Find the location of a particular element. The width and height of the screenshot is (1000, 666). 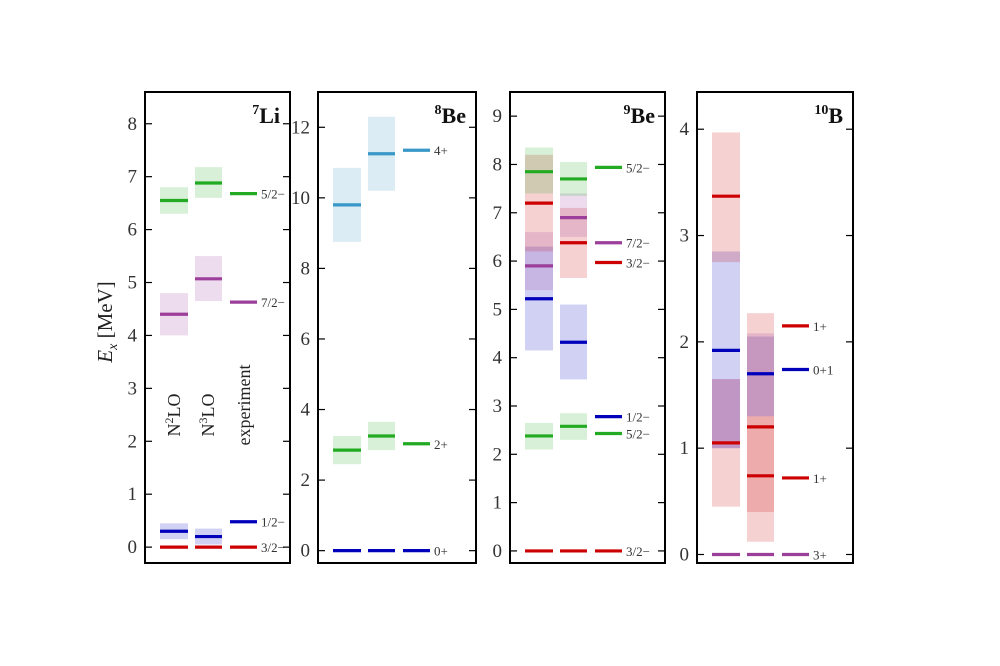

column-labels: N2LO N3LO experiment is located at coordinates (208, 405).